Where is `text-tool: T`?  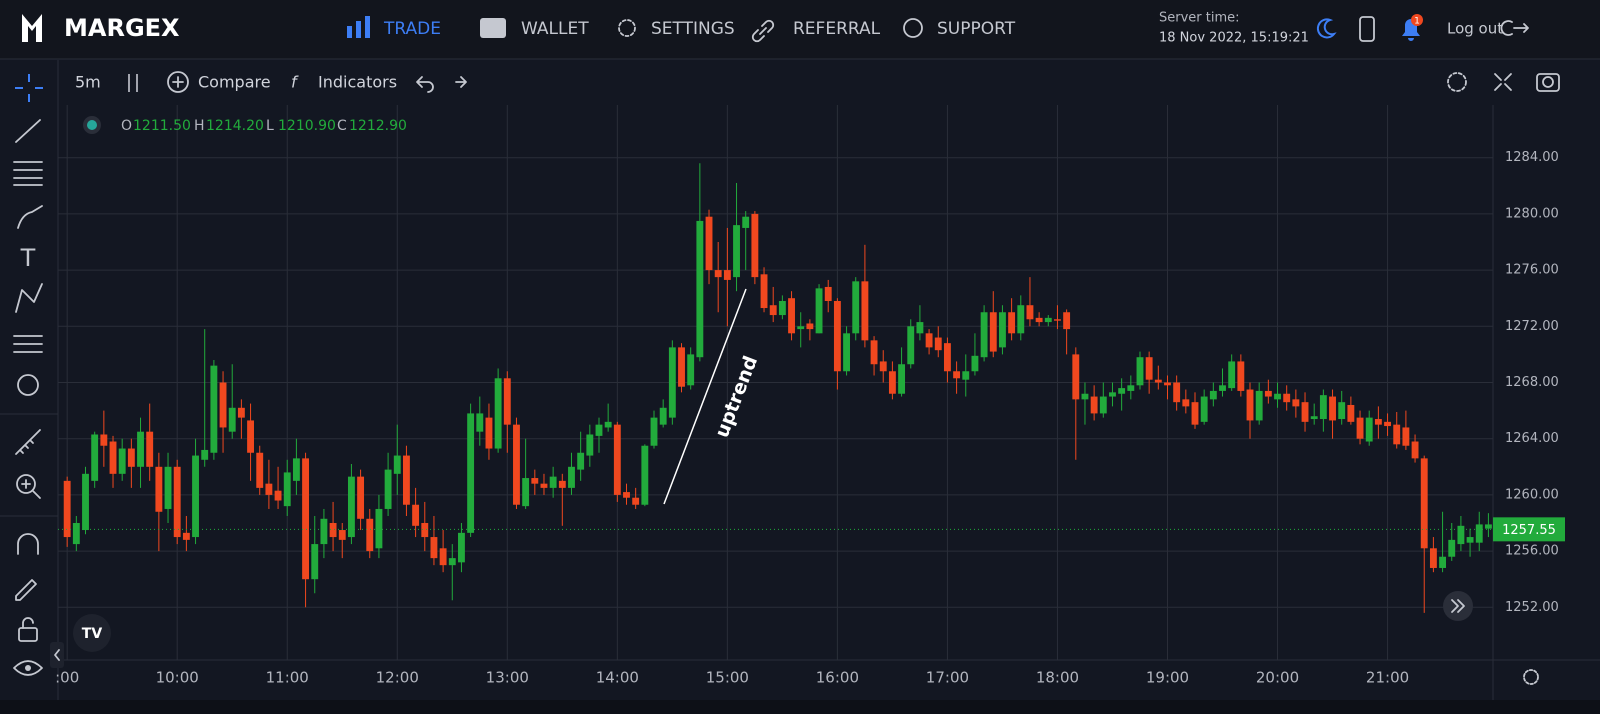
text-tool: T is located at coordinates (28, 258).